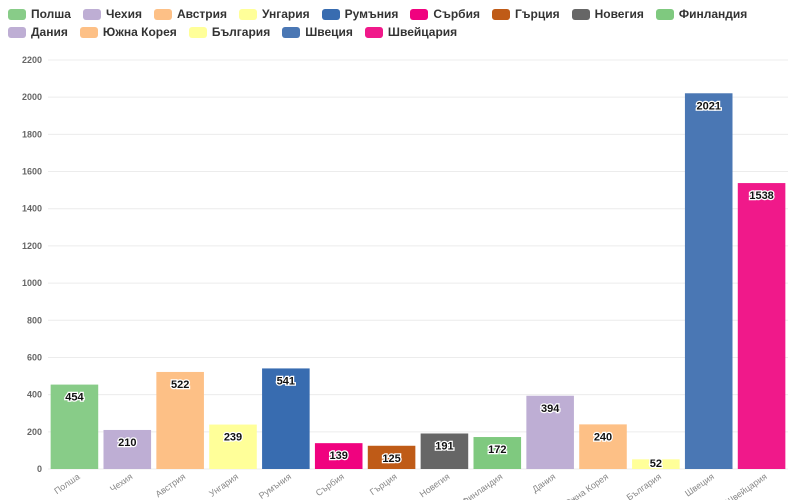 The height and width of the screenshot is (500, 800). I want to click on bar-value-label: 239, so click(233, 438).